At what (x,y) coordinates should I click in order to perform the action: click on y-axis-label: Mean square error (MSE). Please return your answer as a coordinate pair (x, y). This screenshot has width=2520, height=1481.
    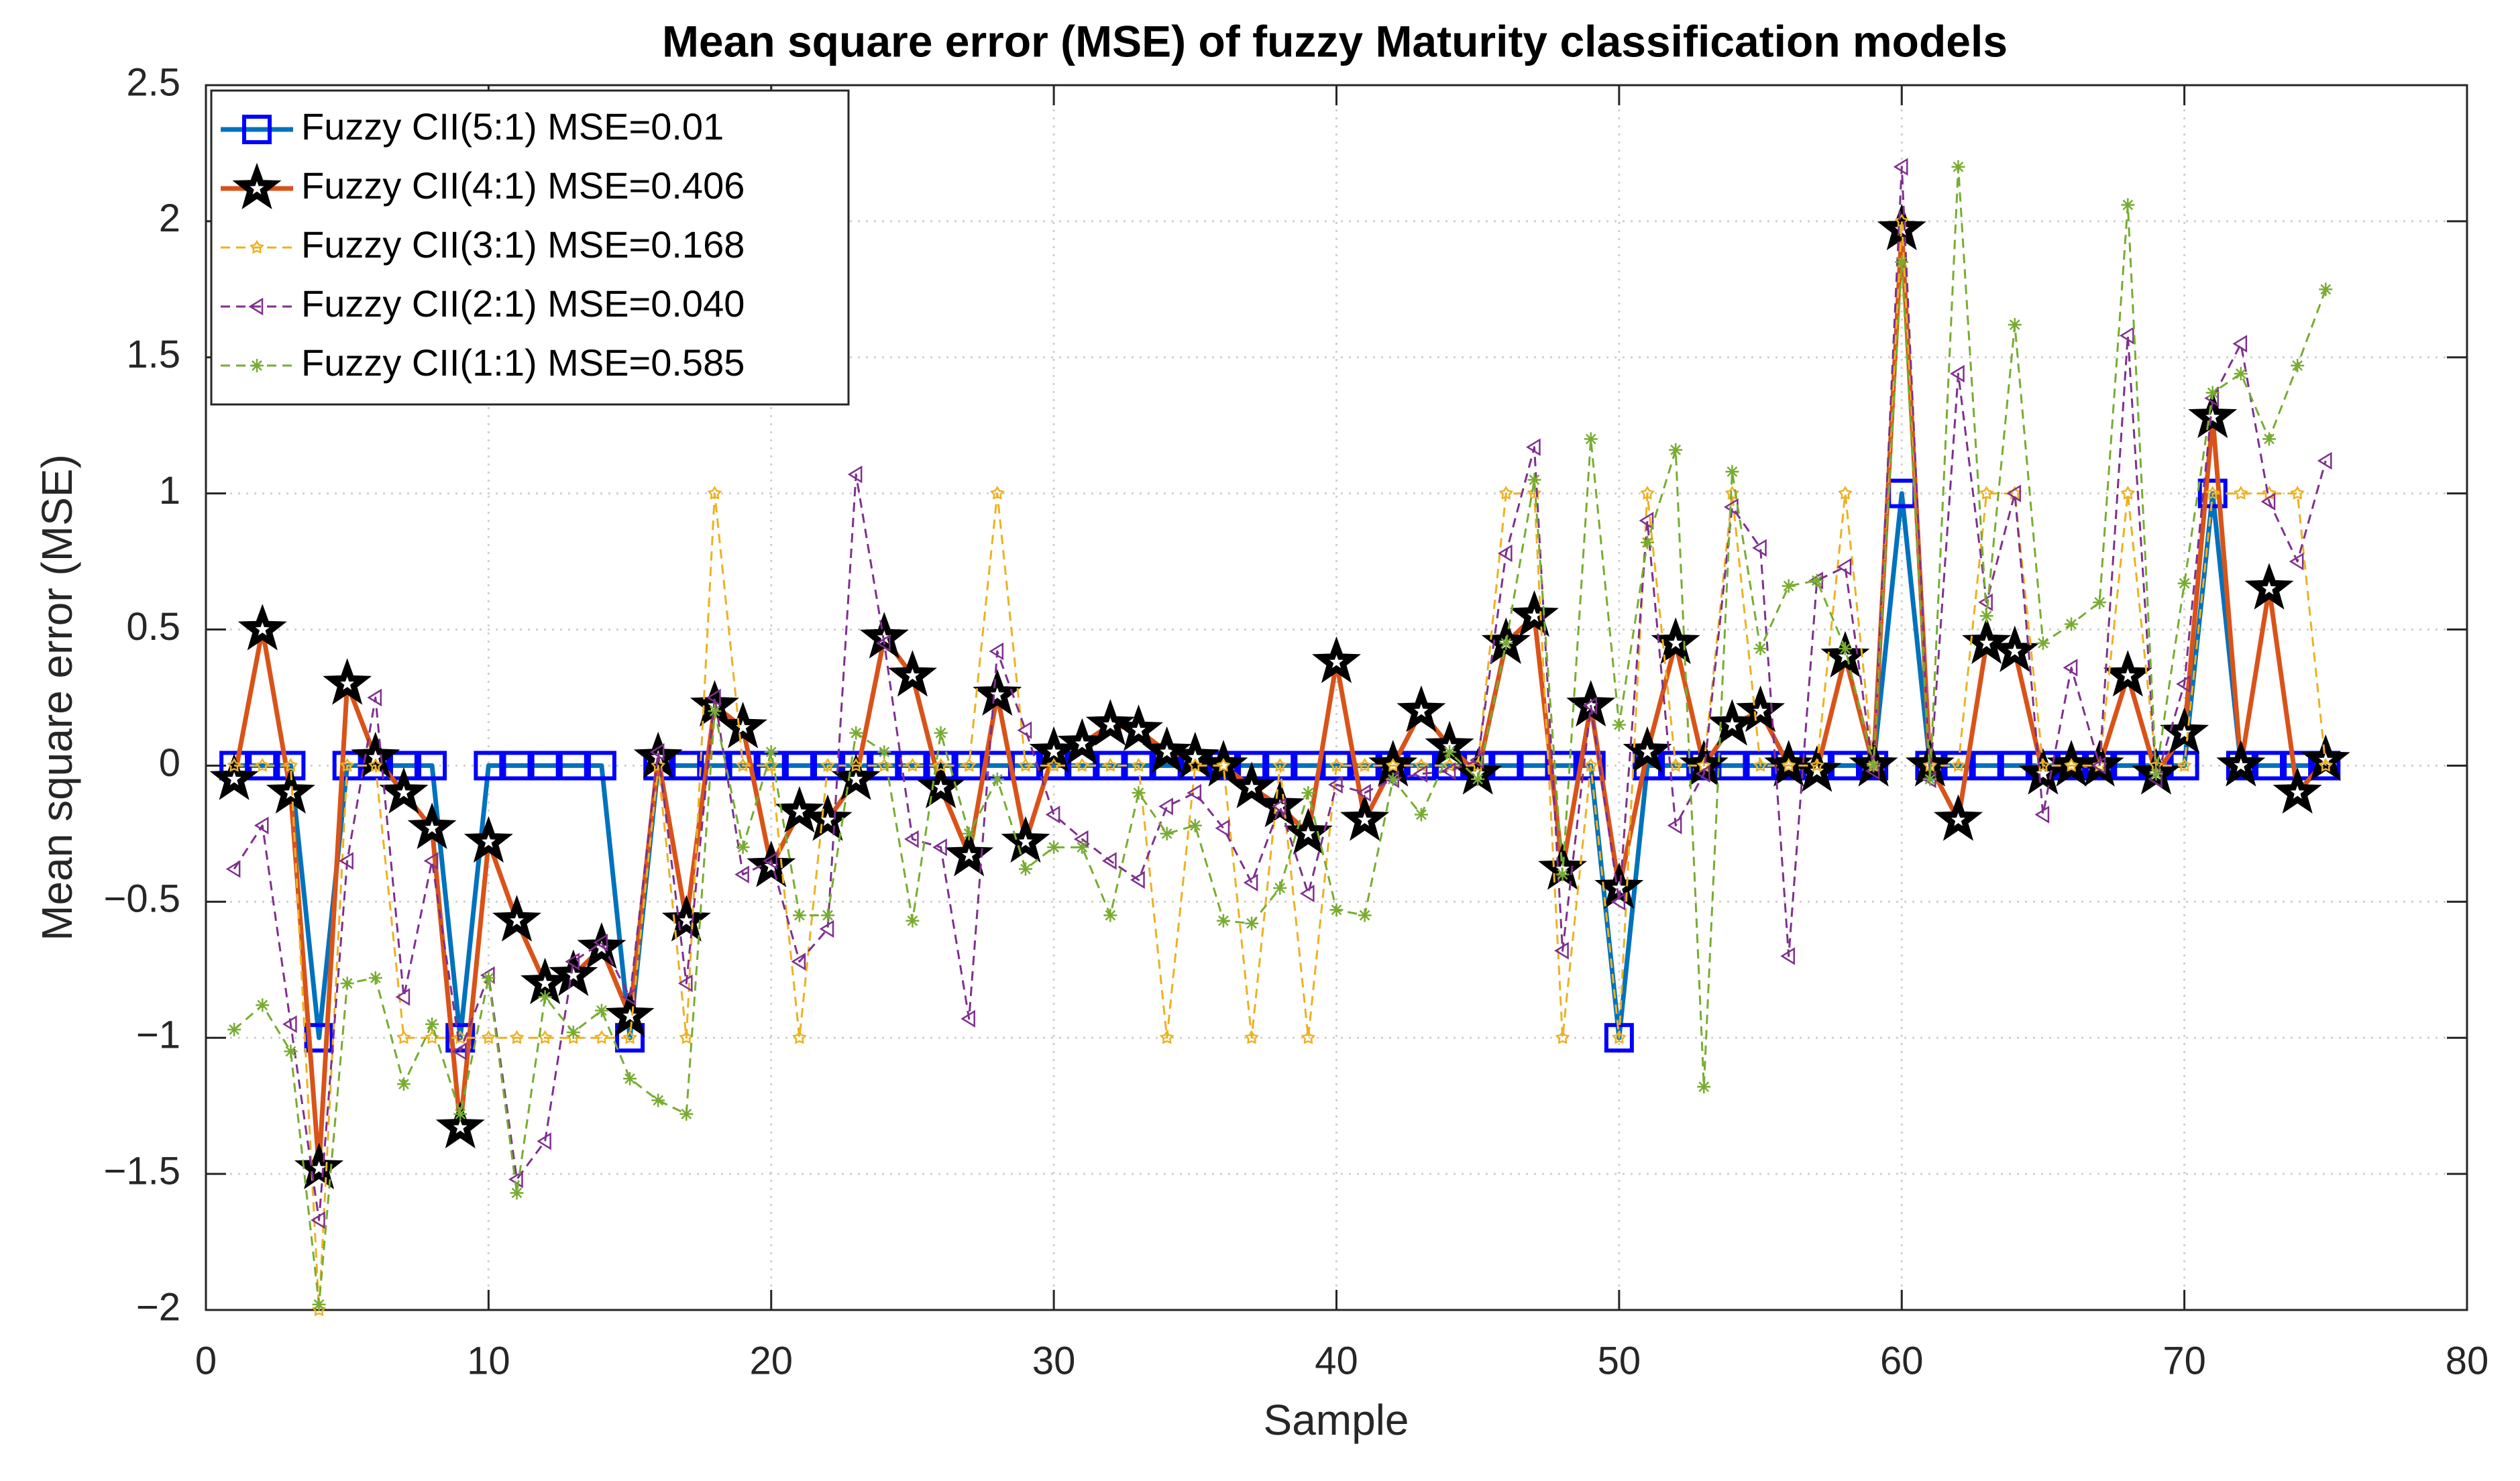
    Looking at the image, I should click on (57, 697).